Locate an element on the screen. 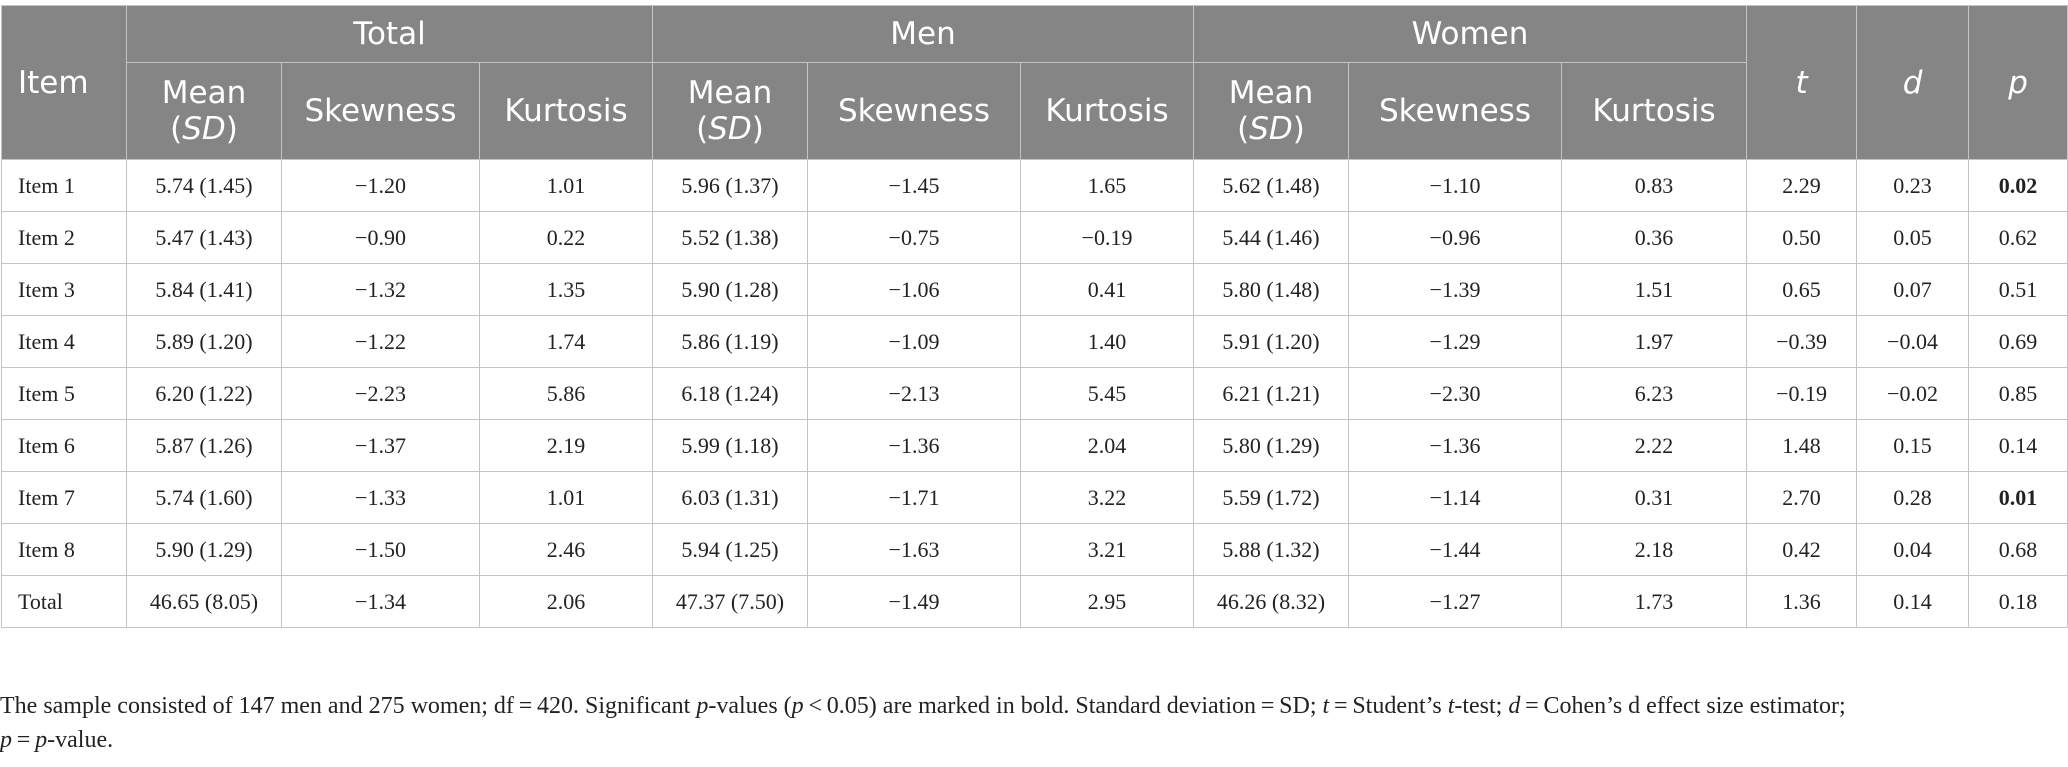 The width and height of the screenshot is (2068, 767). cell-women-mean: 46.26 (8.32) is located at coordinates (1271, 601).